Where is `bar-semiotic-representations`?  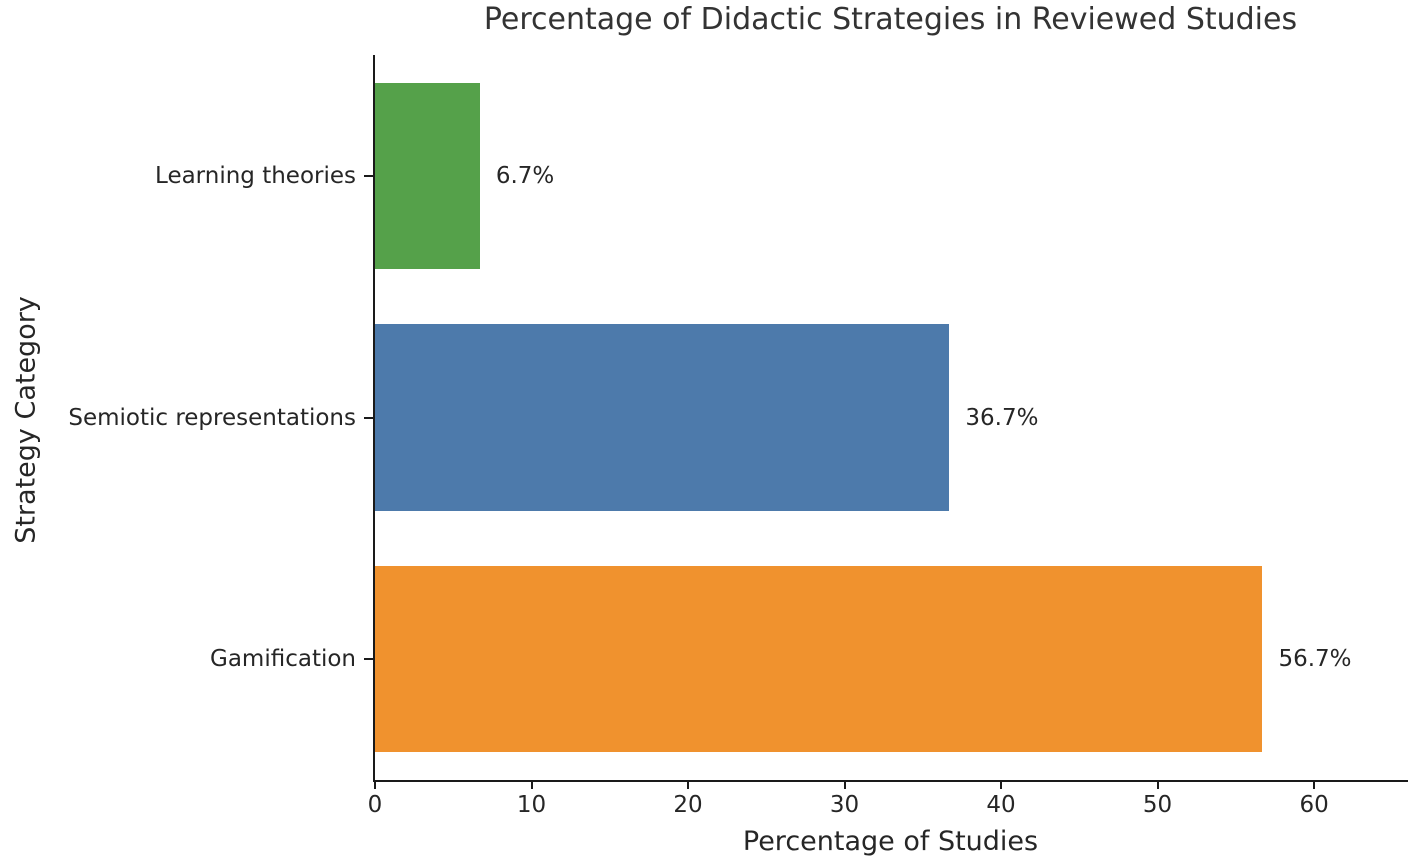
bar-semiotic-representations is located at coordinates (662, 417).